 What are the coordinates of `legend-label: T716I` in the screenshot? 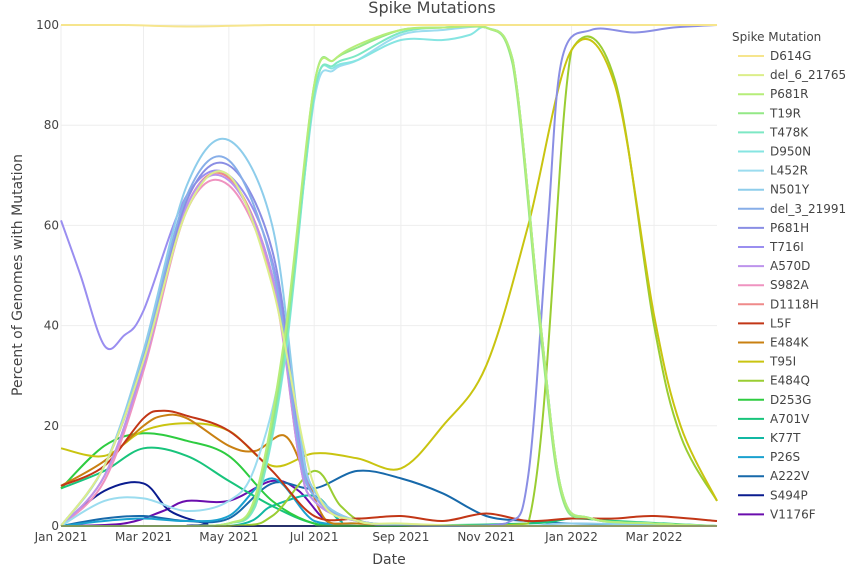 It's located at (786, 247).